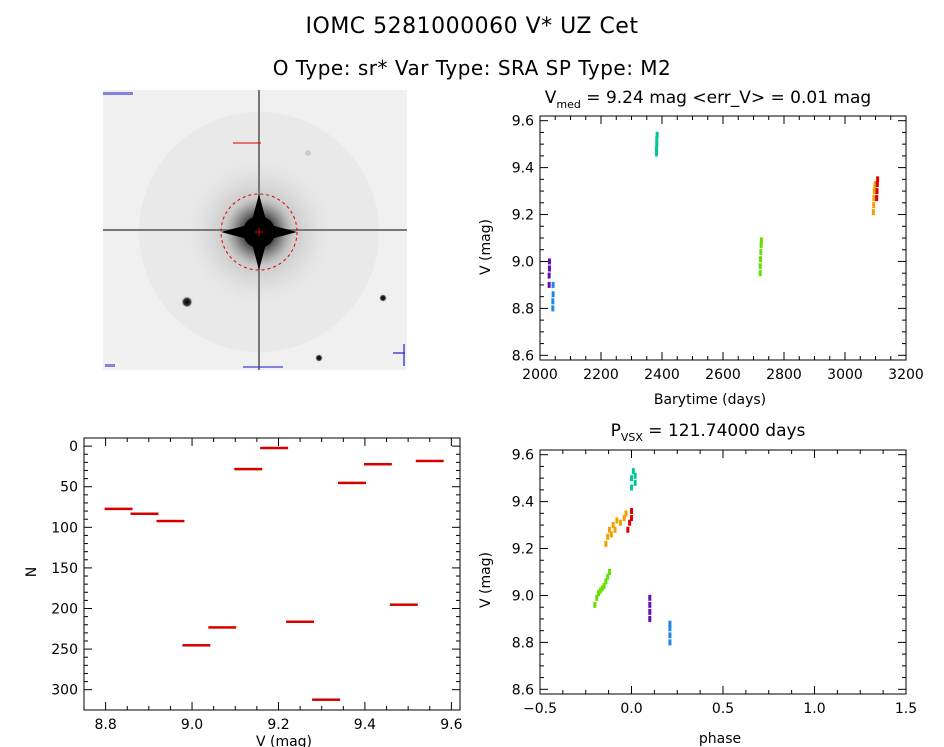  Describe the element at coordinates (73, 447) in the screenshot. I see `y-tick-label: 0` at that location.